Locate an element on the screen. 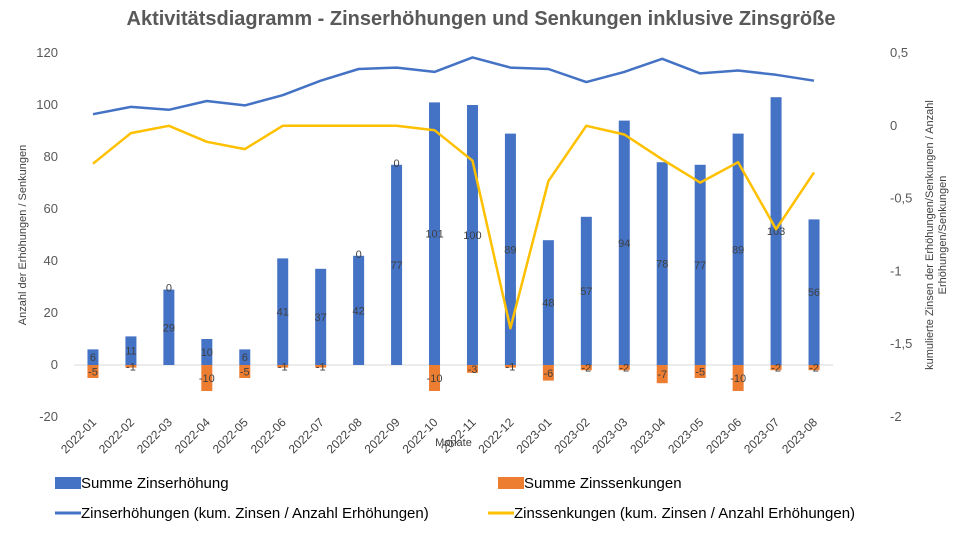  x-tick-label: 2022-07 is located at coordinates (306, 435).